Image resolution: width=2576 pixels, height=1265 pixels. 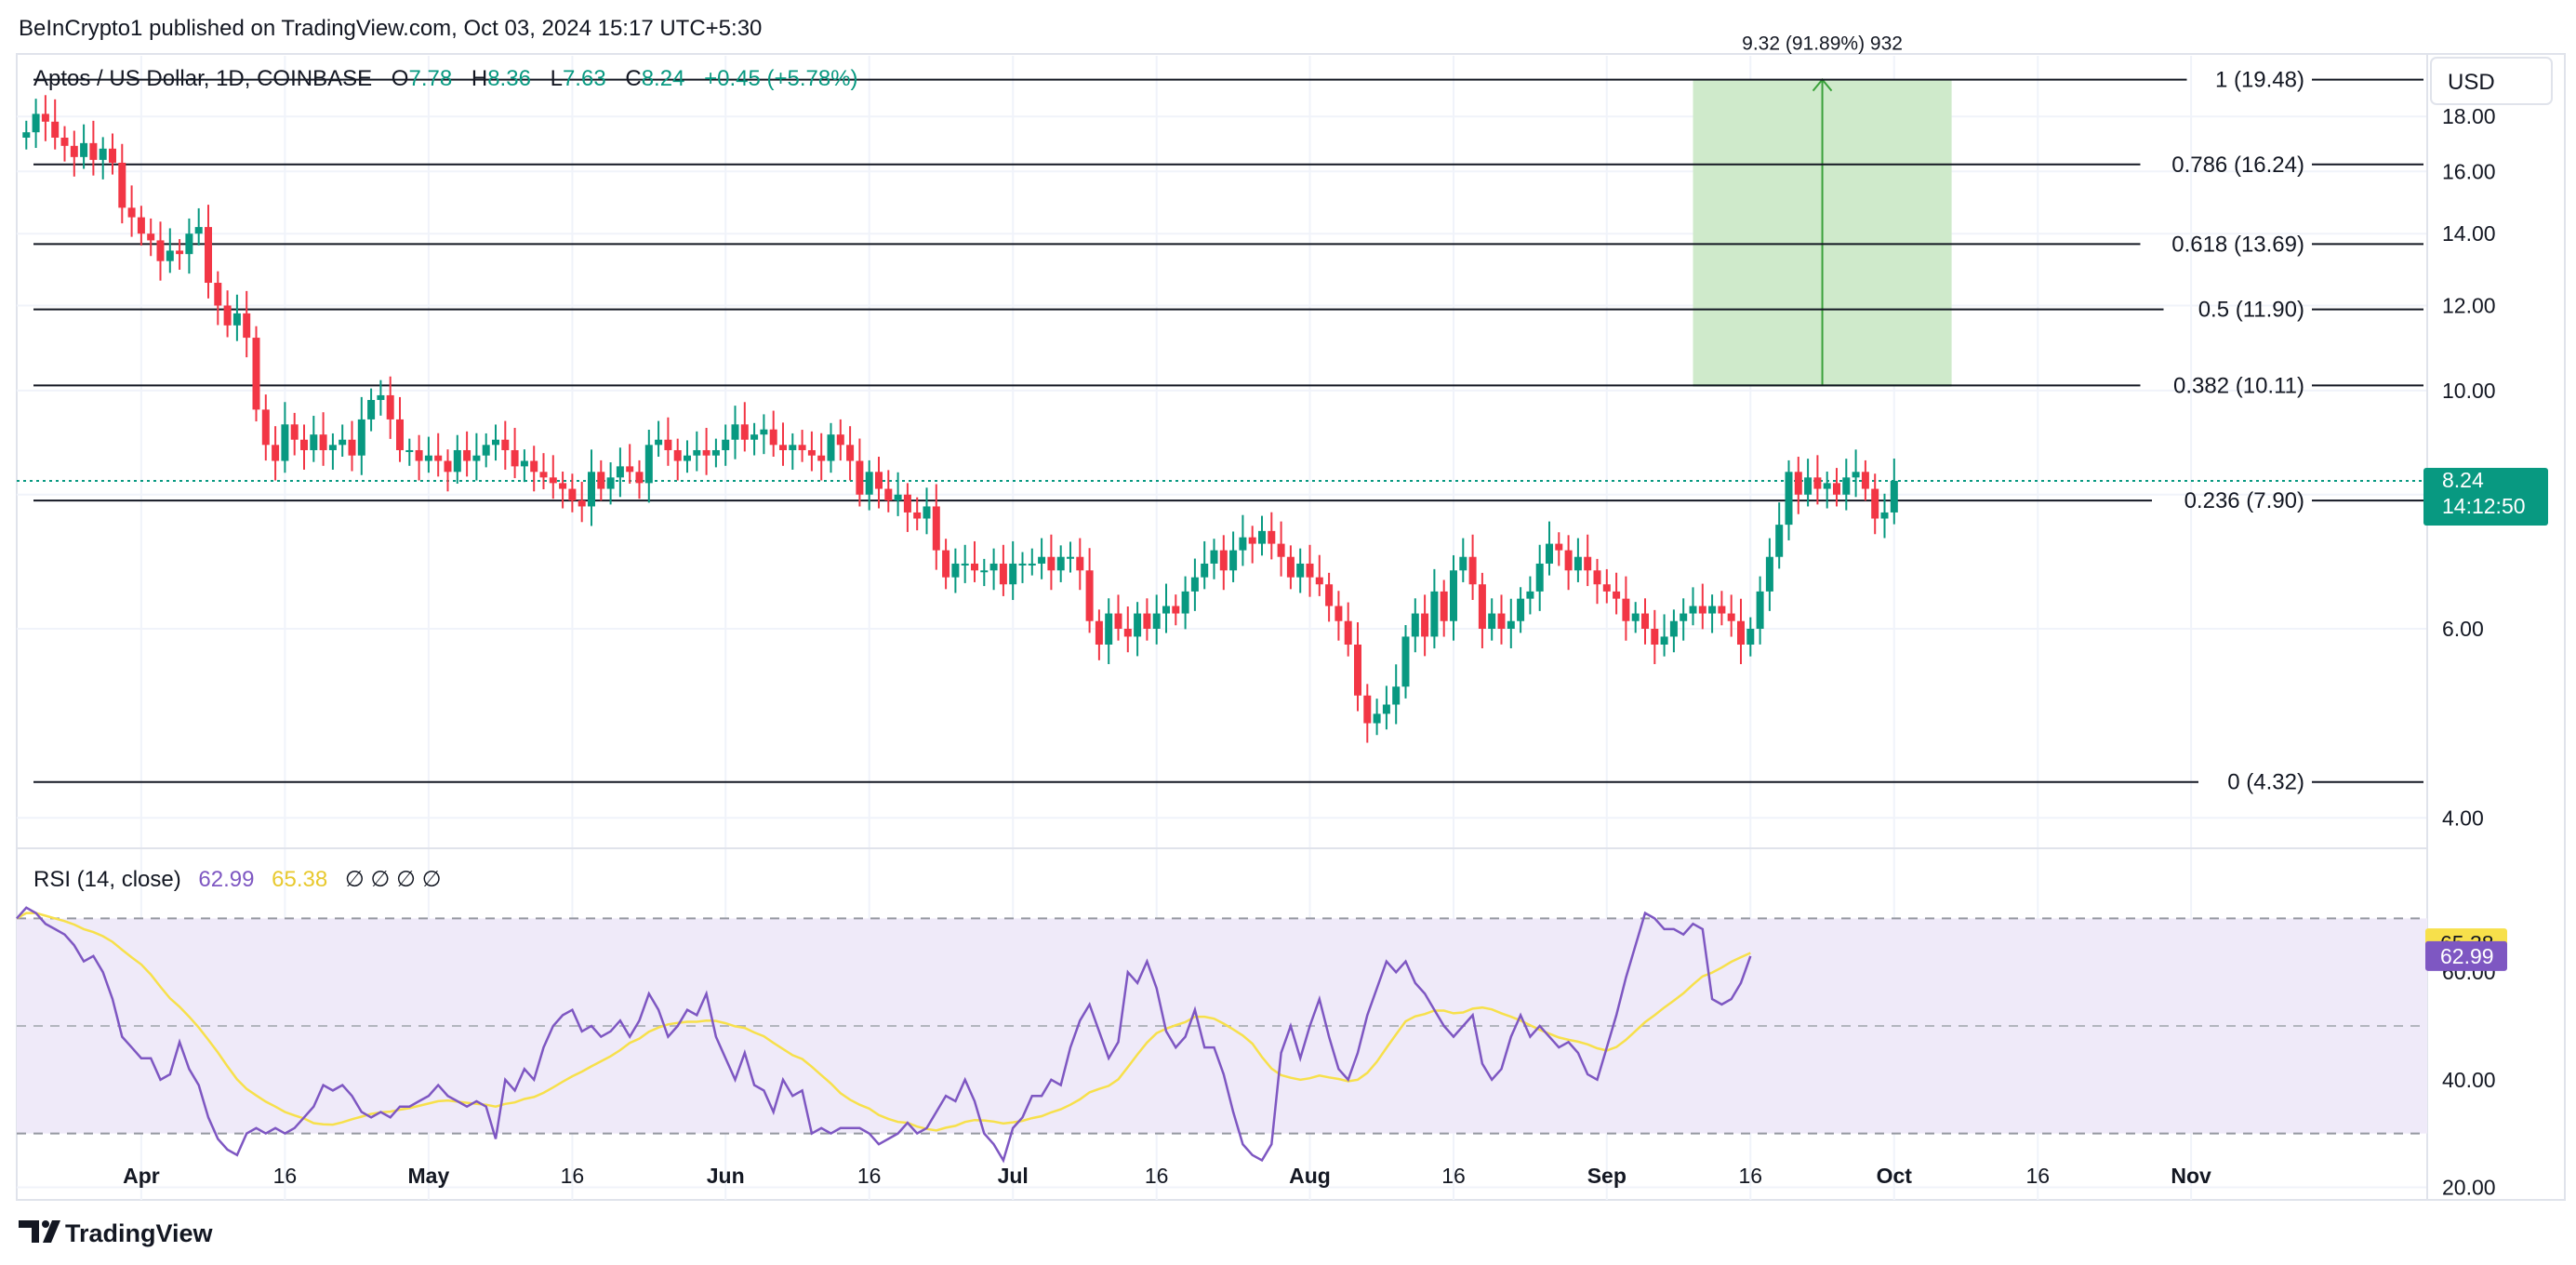 What do you see at coordinates (633, 78) in the screenshot?
I see `close-label: C` at bounding box center [633, 78].